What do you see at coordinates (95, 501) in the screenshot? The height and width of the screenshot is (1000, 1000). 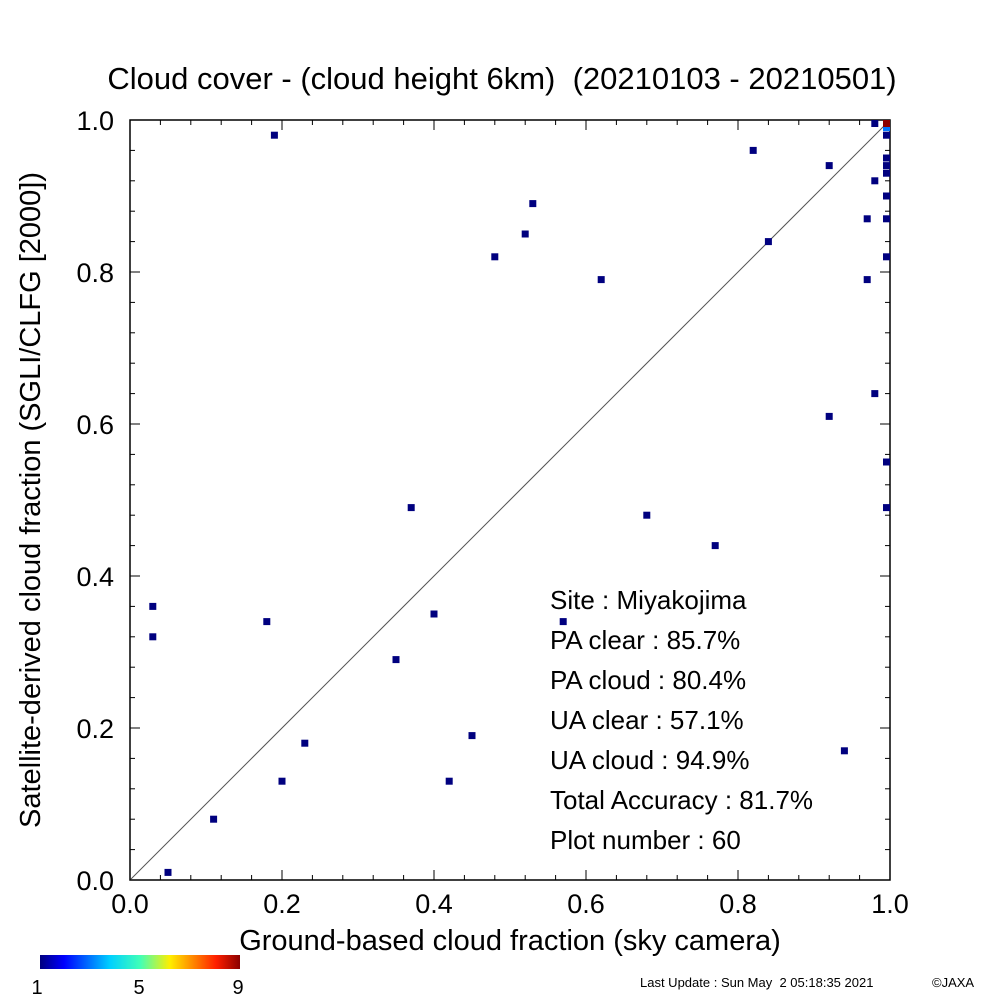 I see `y-tick-labels: 0.0 0.2 0.4 0.6 0.8 1.0` at bounding box center [95, 501].